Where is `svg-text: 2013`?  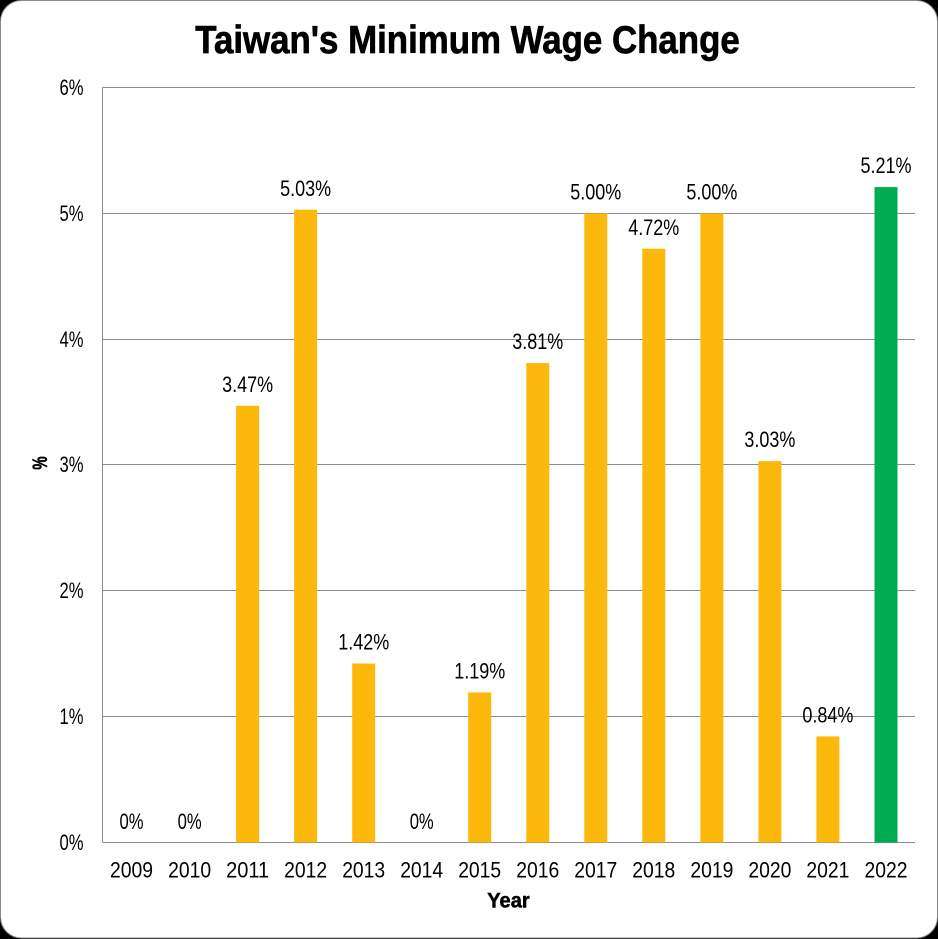
svg-text: 2013 is located at coordinates (363, 870).